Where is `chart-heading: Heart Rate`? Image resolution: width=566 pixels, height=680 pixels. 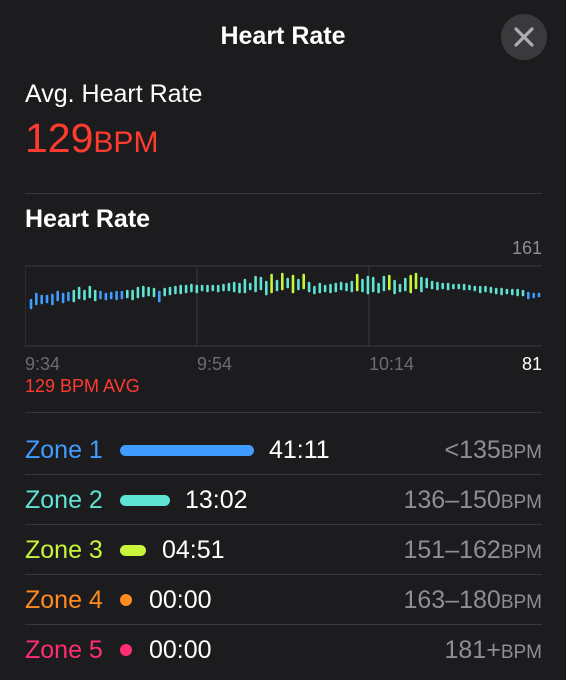
chart-heading: Heart Rate is located at coordinates (88, 219).